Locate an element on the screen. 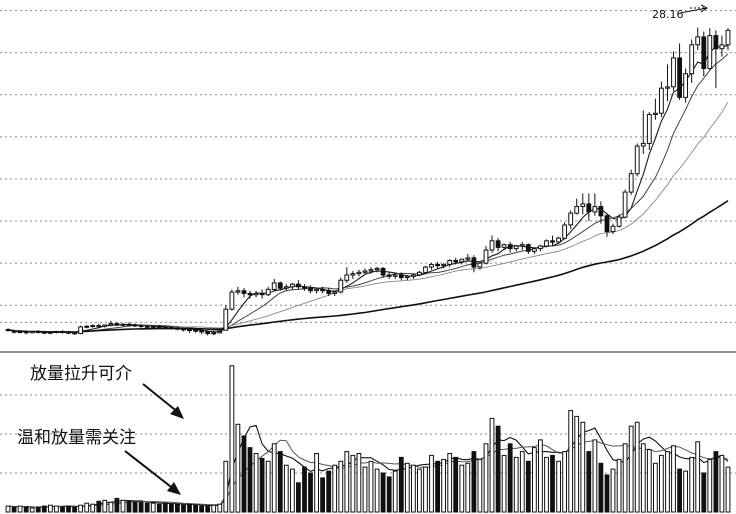 This screenshot has height=514, width=736. mild-volume-text: 温和放量需关注 is located at coordinates (76, 438).